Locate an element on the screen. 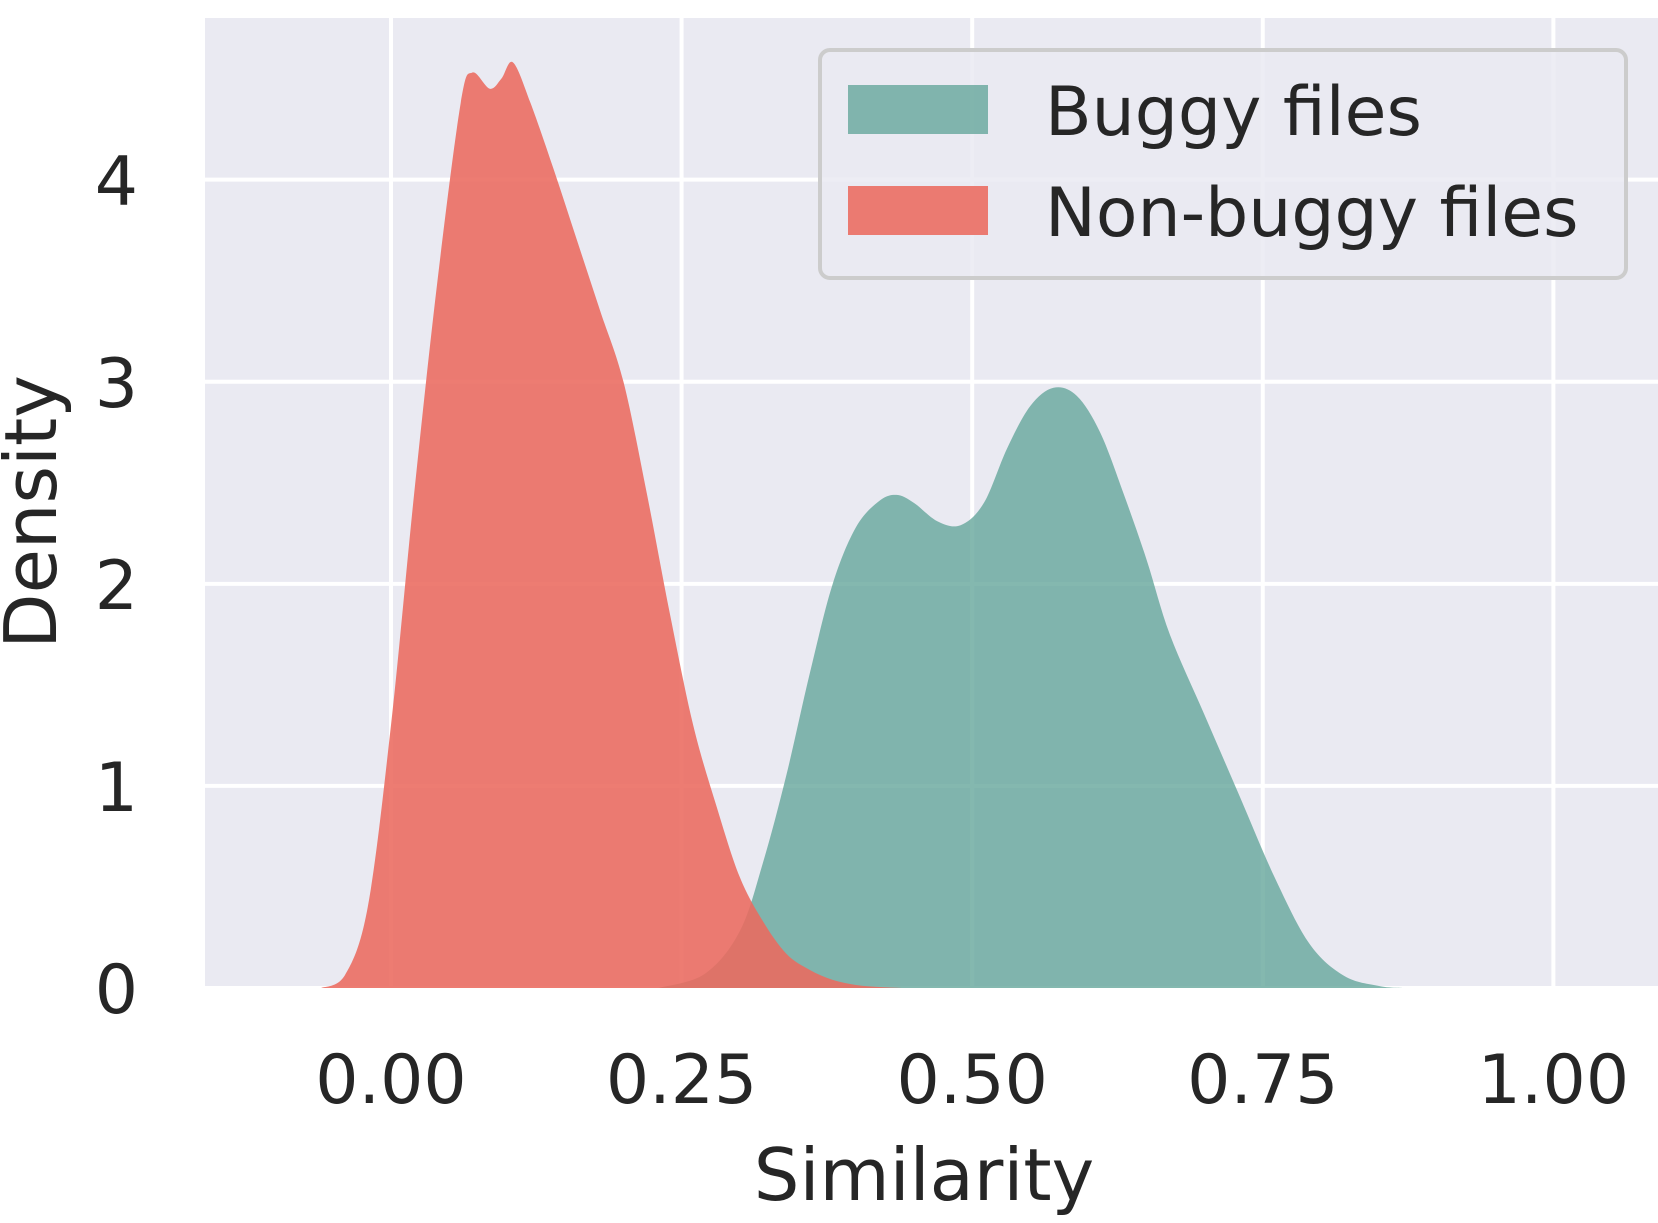 Image resolution: width=1658 pixels, height=1223 pixels. x-tick-labels: 0.00 0.25 0.50 0.75 1.00 is located at coordinates (972, 1080).